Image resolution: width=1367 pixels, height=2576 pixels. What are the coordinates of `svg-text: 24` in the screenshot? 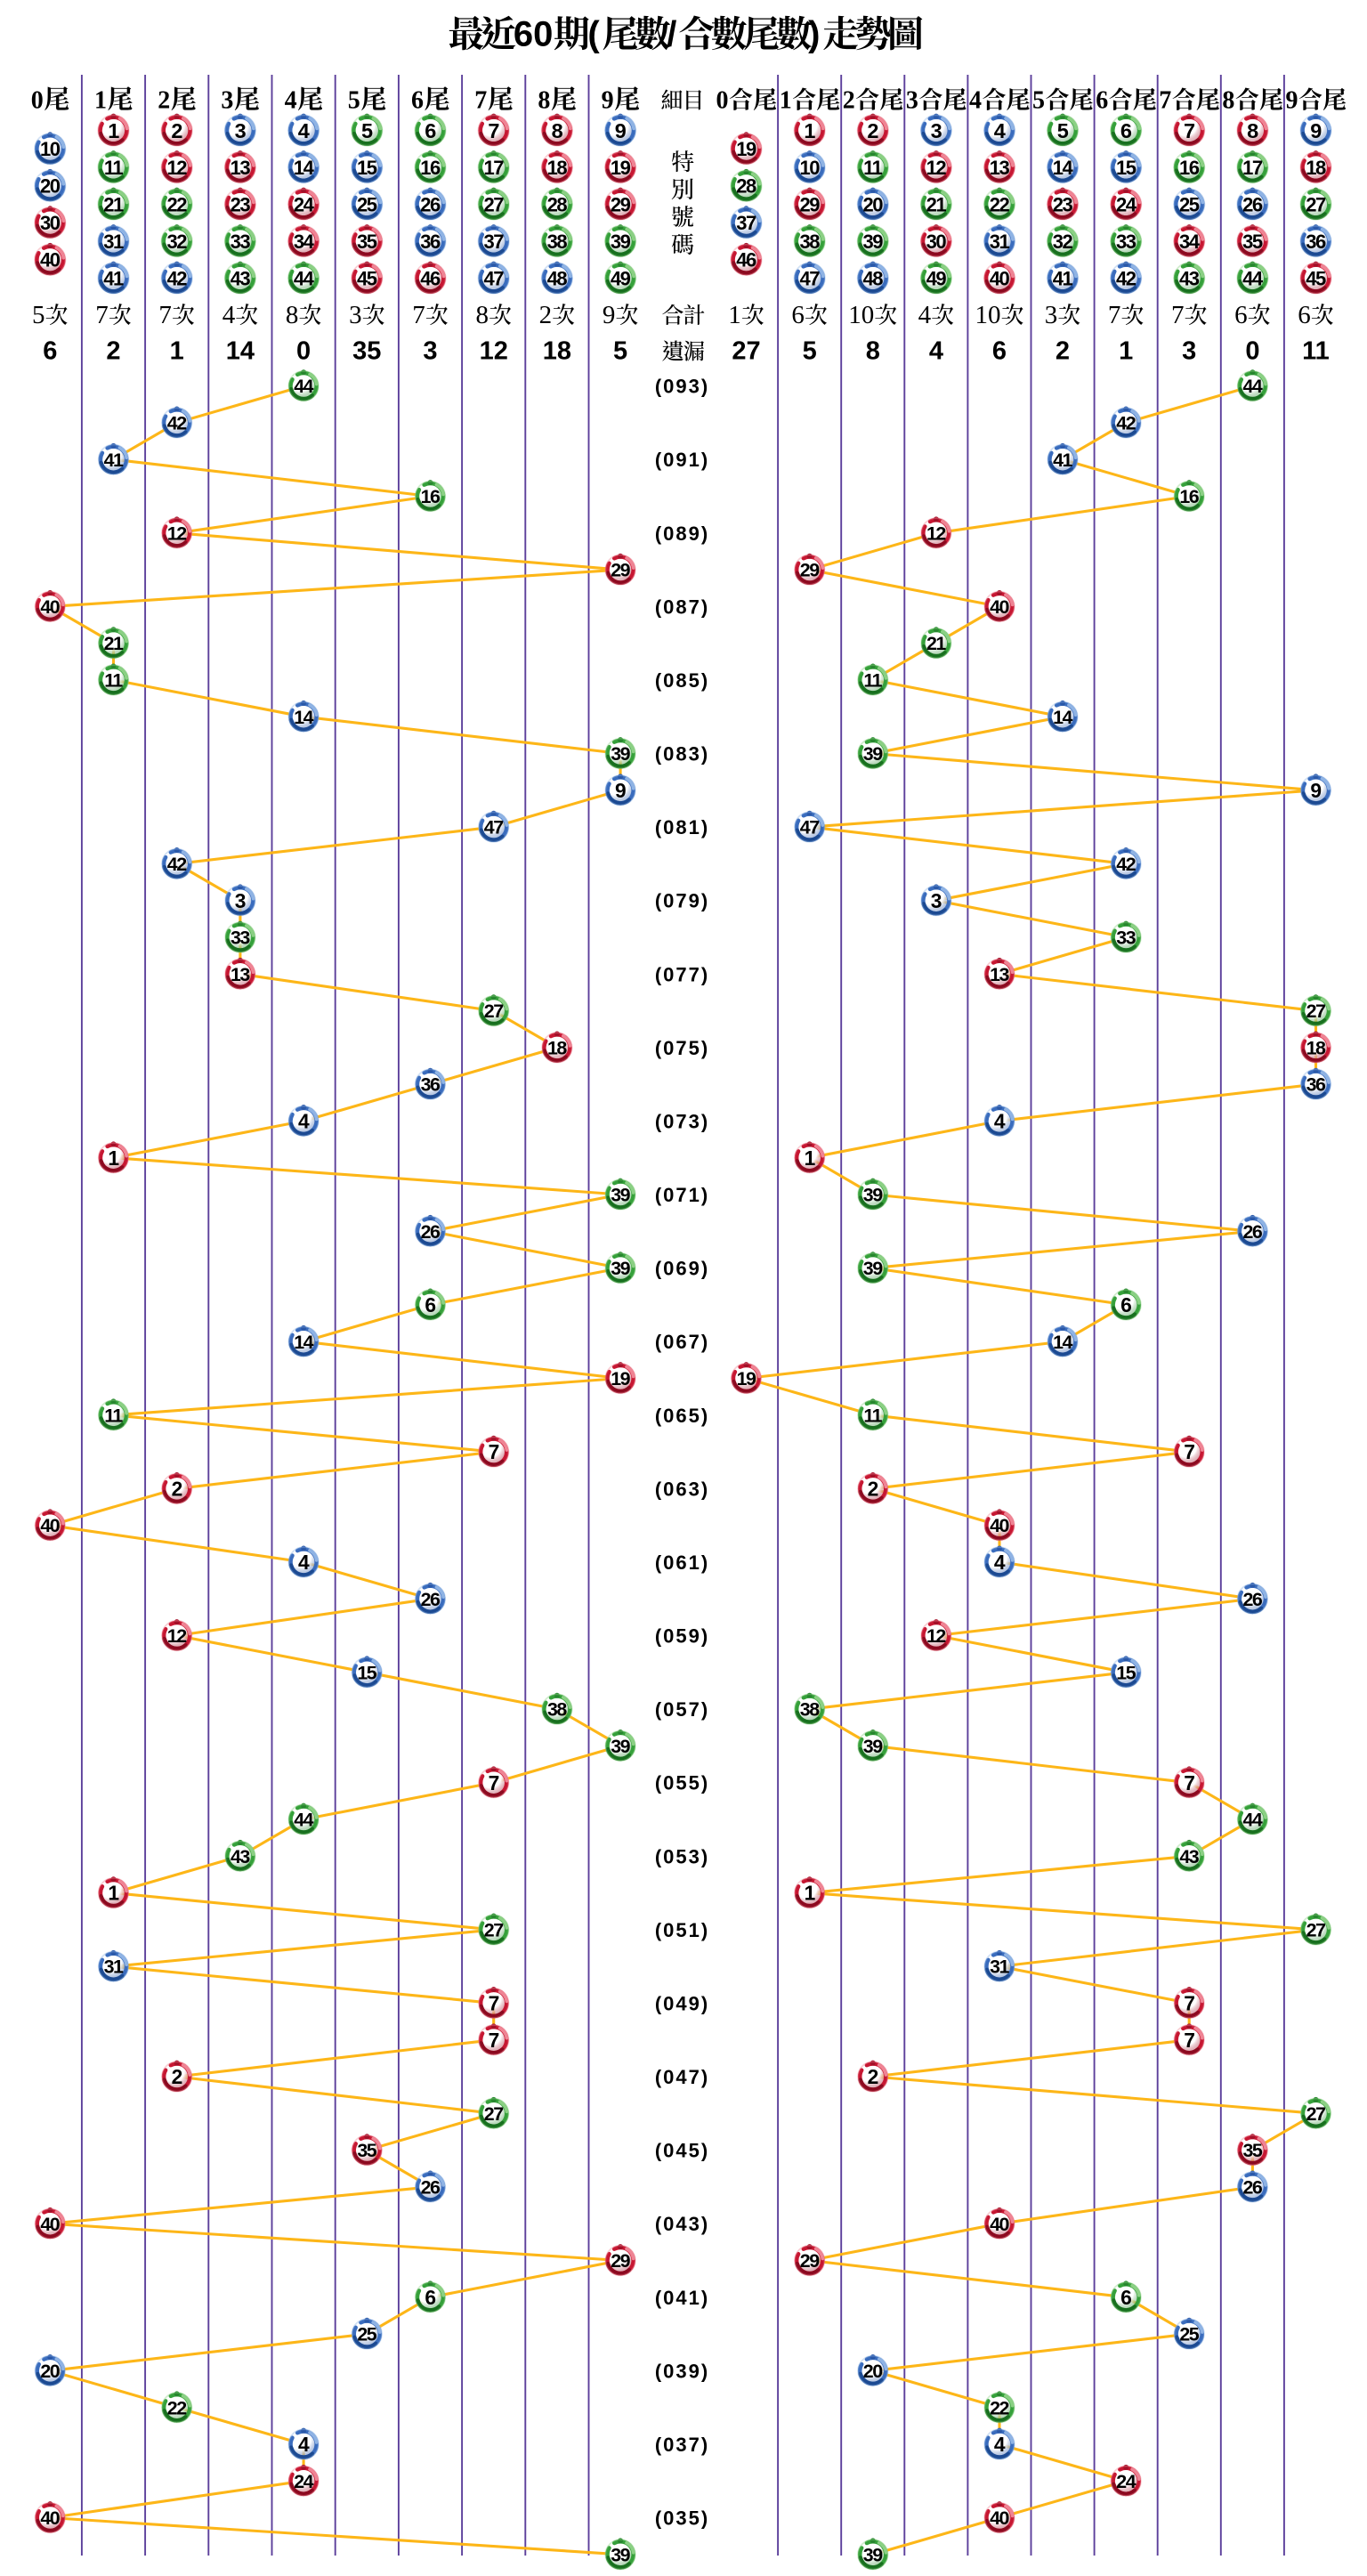 It's located at (1126, 204).